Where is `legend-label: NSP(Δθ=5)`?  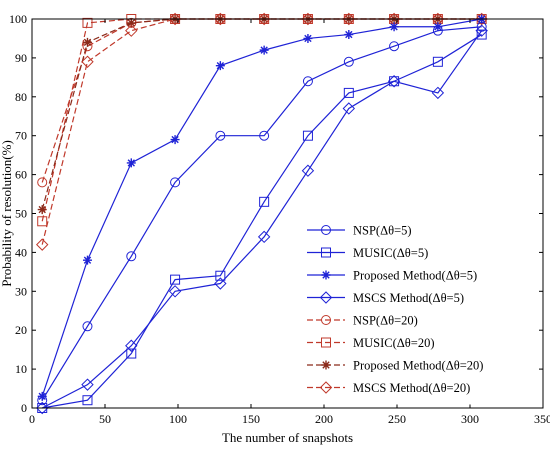
legend-label: NSP(Δθ=5) is located at coordinates (382, 231).